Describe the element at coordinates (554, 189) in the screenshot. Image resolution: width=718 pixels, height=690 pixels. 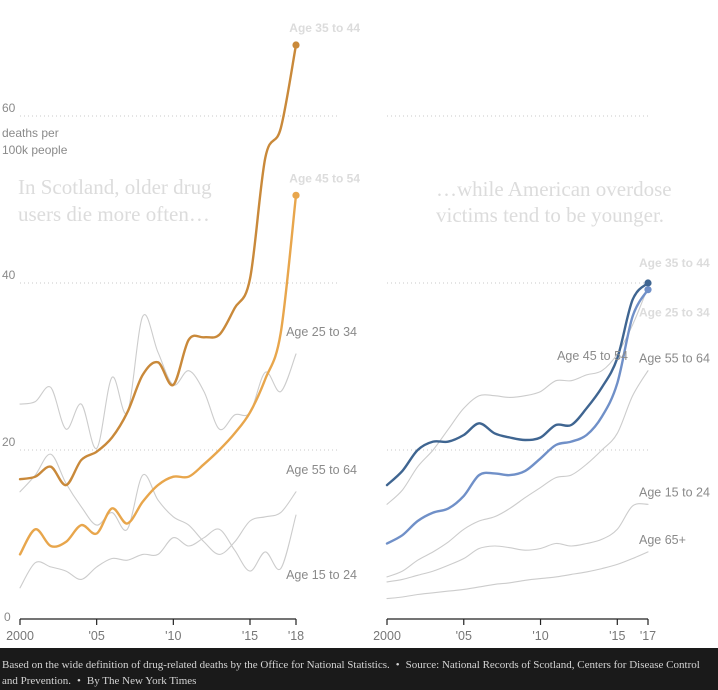
I see `annotation-text: …while American overdose` at that location.